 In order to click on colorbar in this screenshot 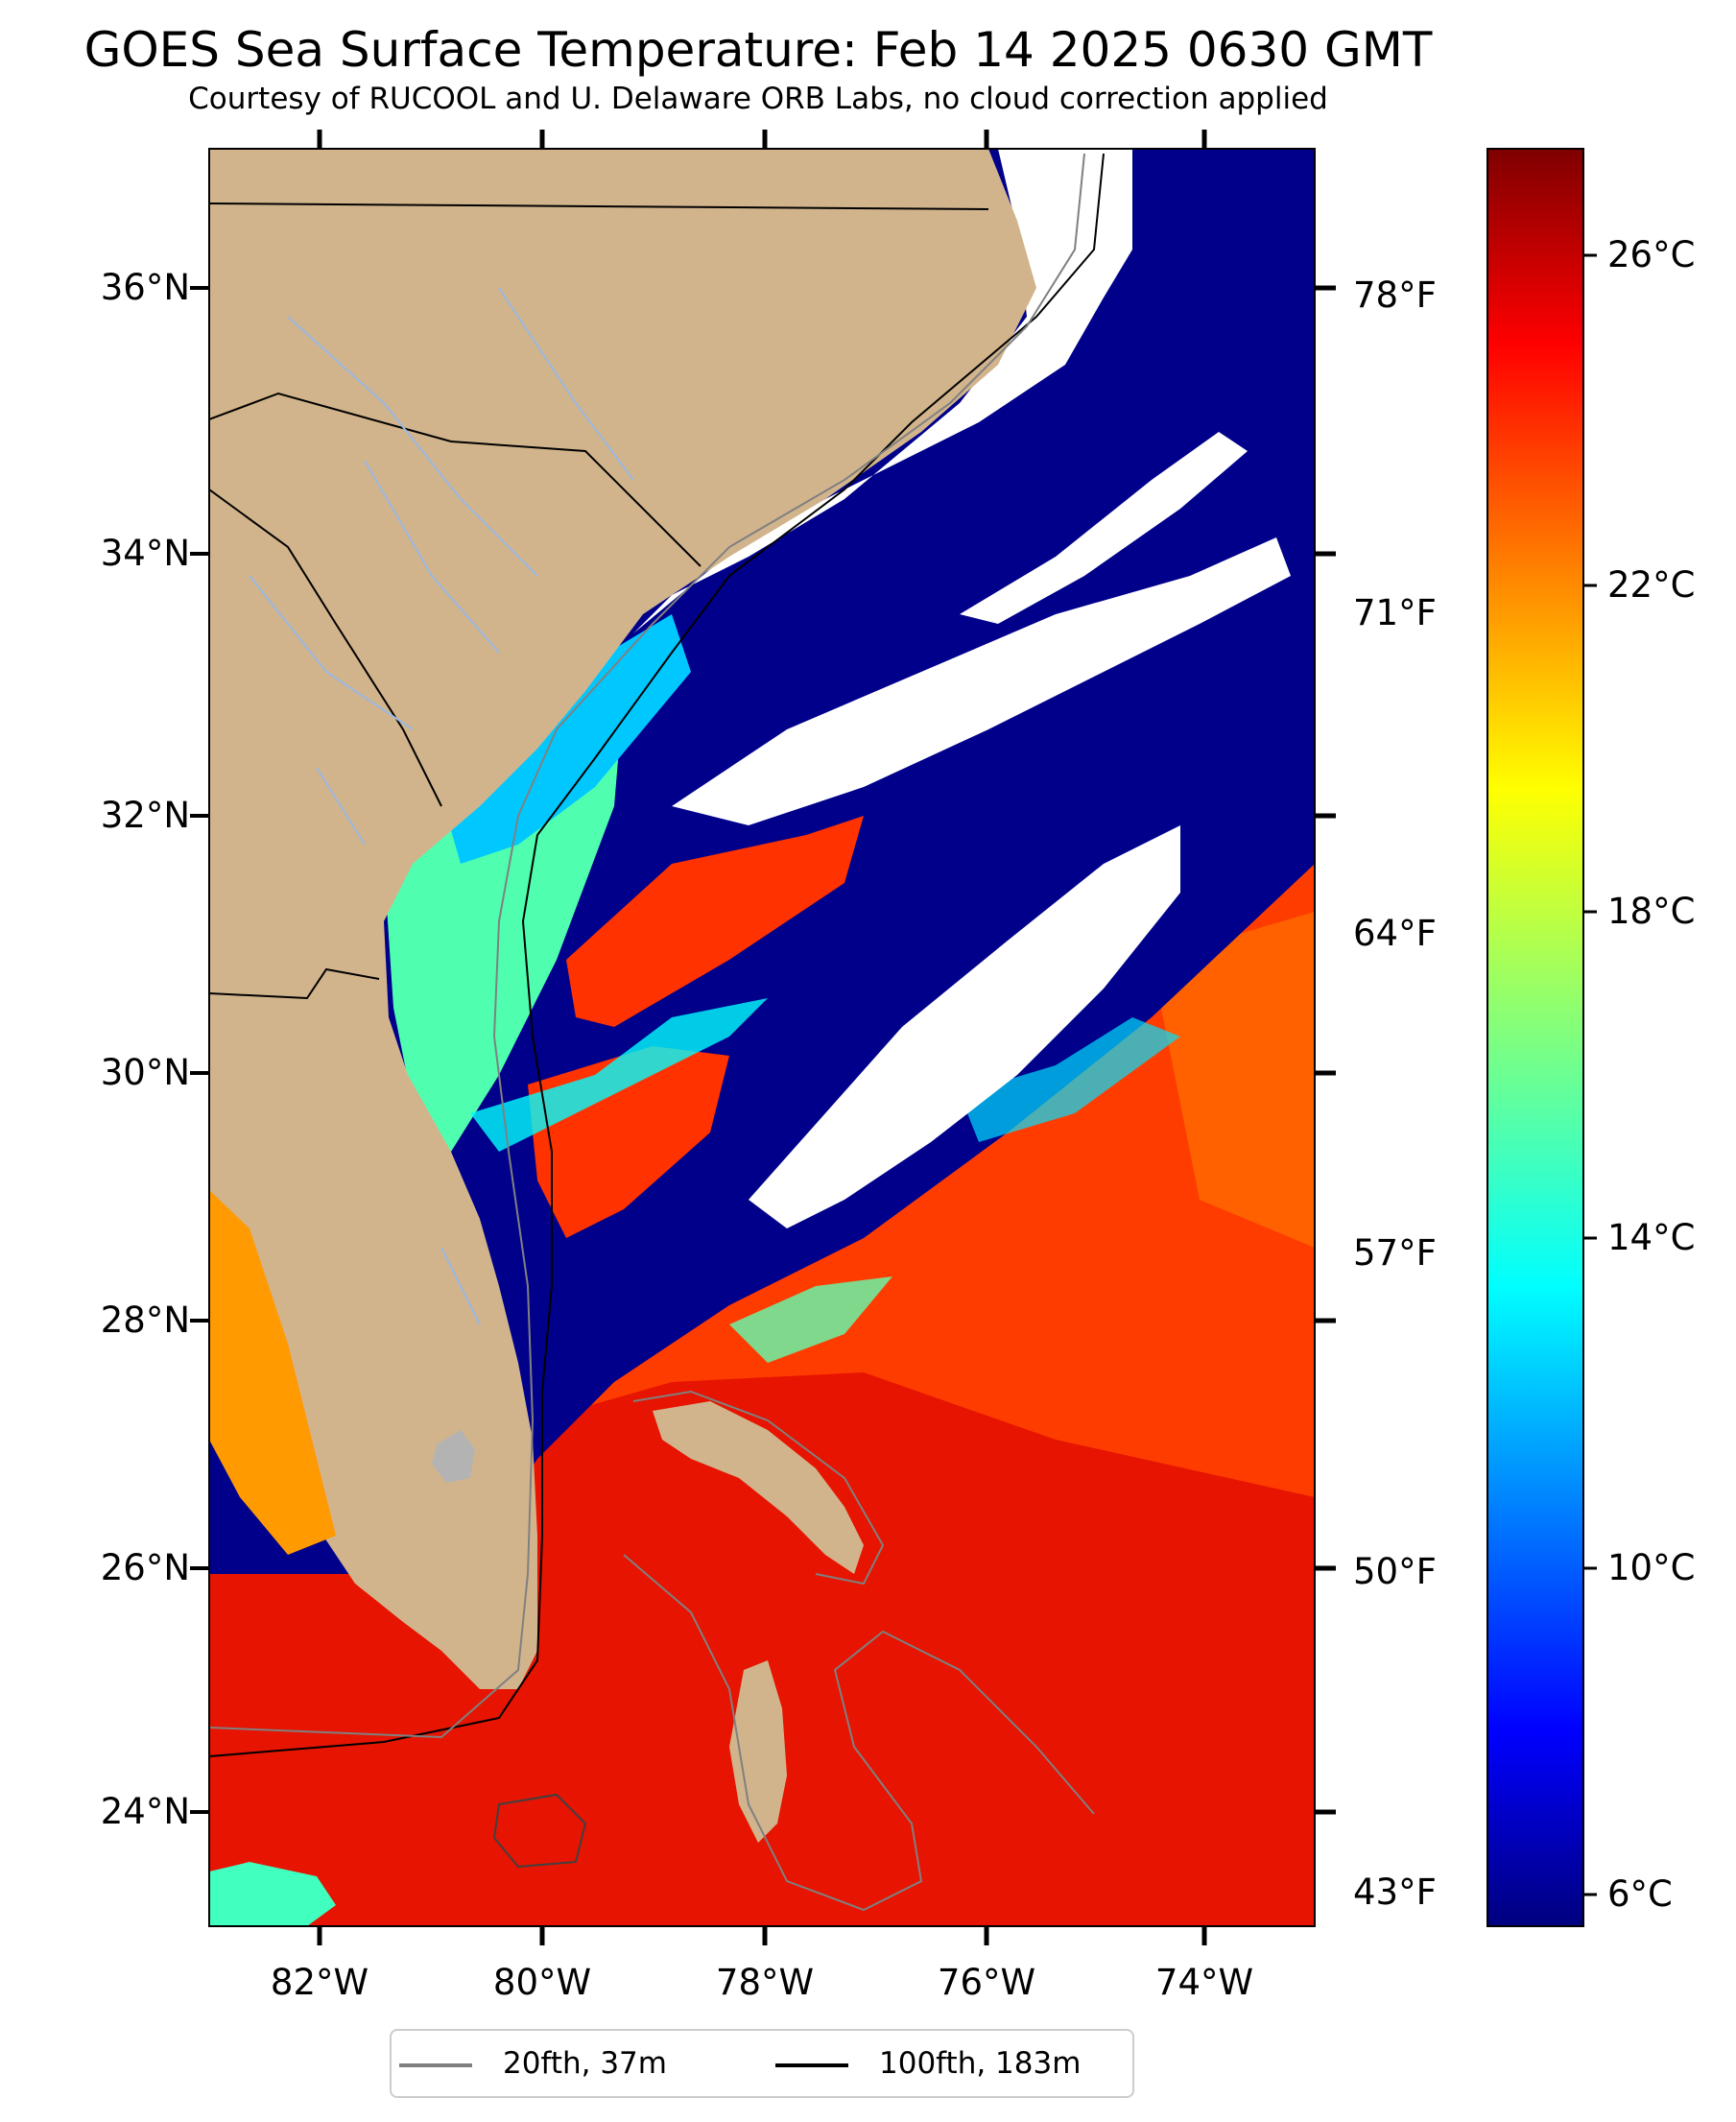, I will do `click(1535, 1037)`.